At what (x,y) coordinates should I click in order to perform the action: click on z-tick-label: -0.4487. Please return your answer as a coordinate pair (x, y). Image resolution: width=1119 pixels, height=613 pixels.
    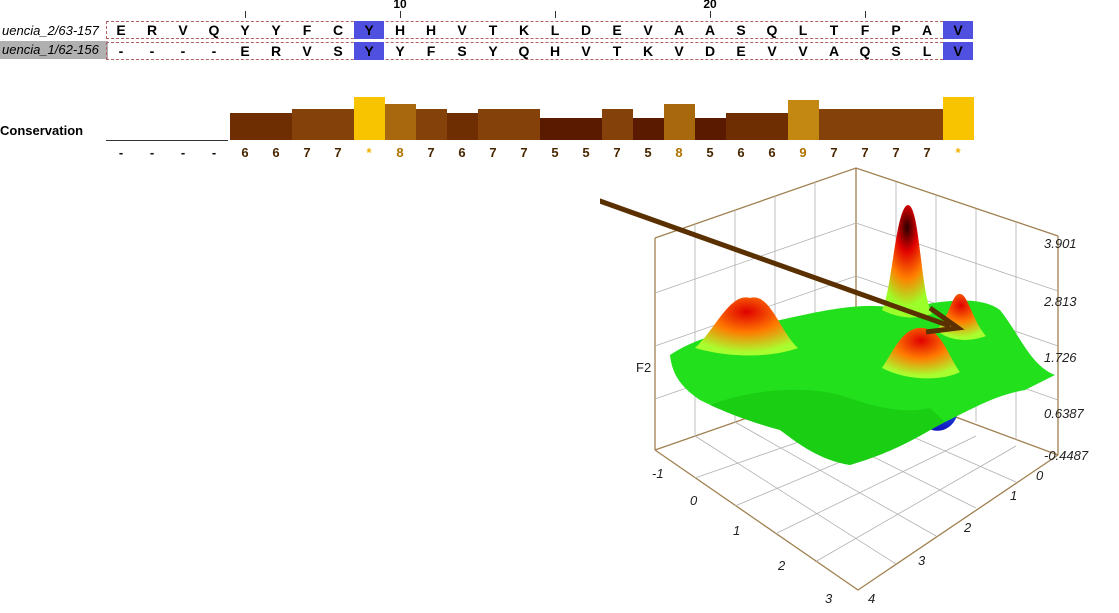
    Looking at the image, I should click on (1066, 455).